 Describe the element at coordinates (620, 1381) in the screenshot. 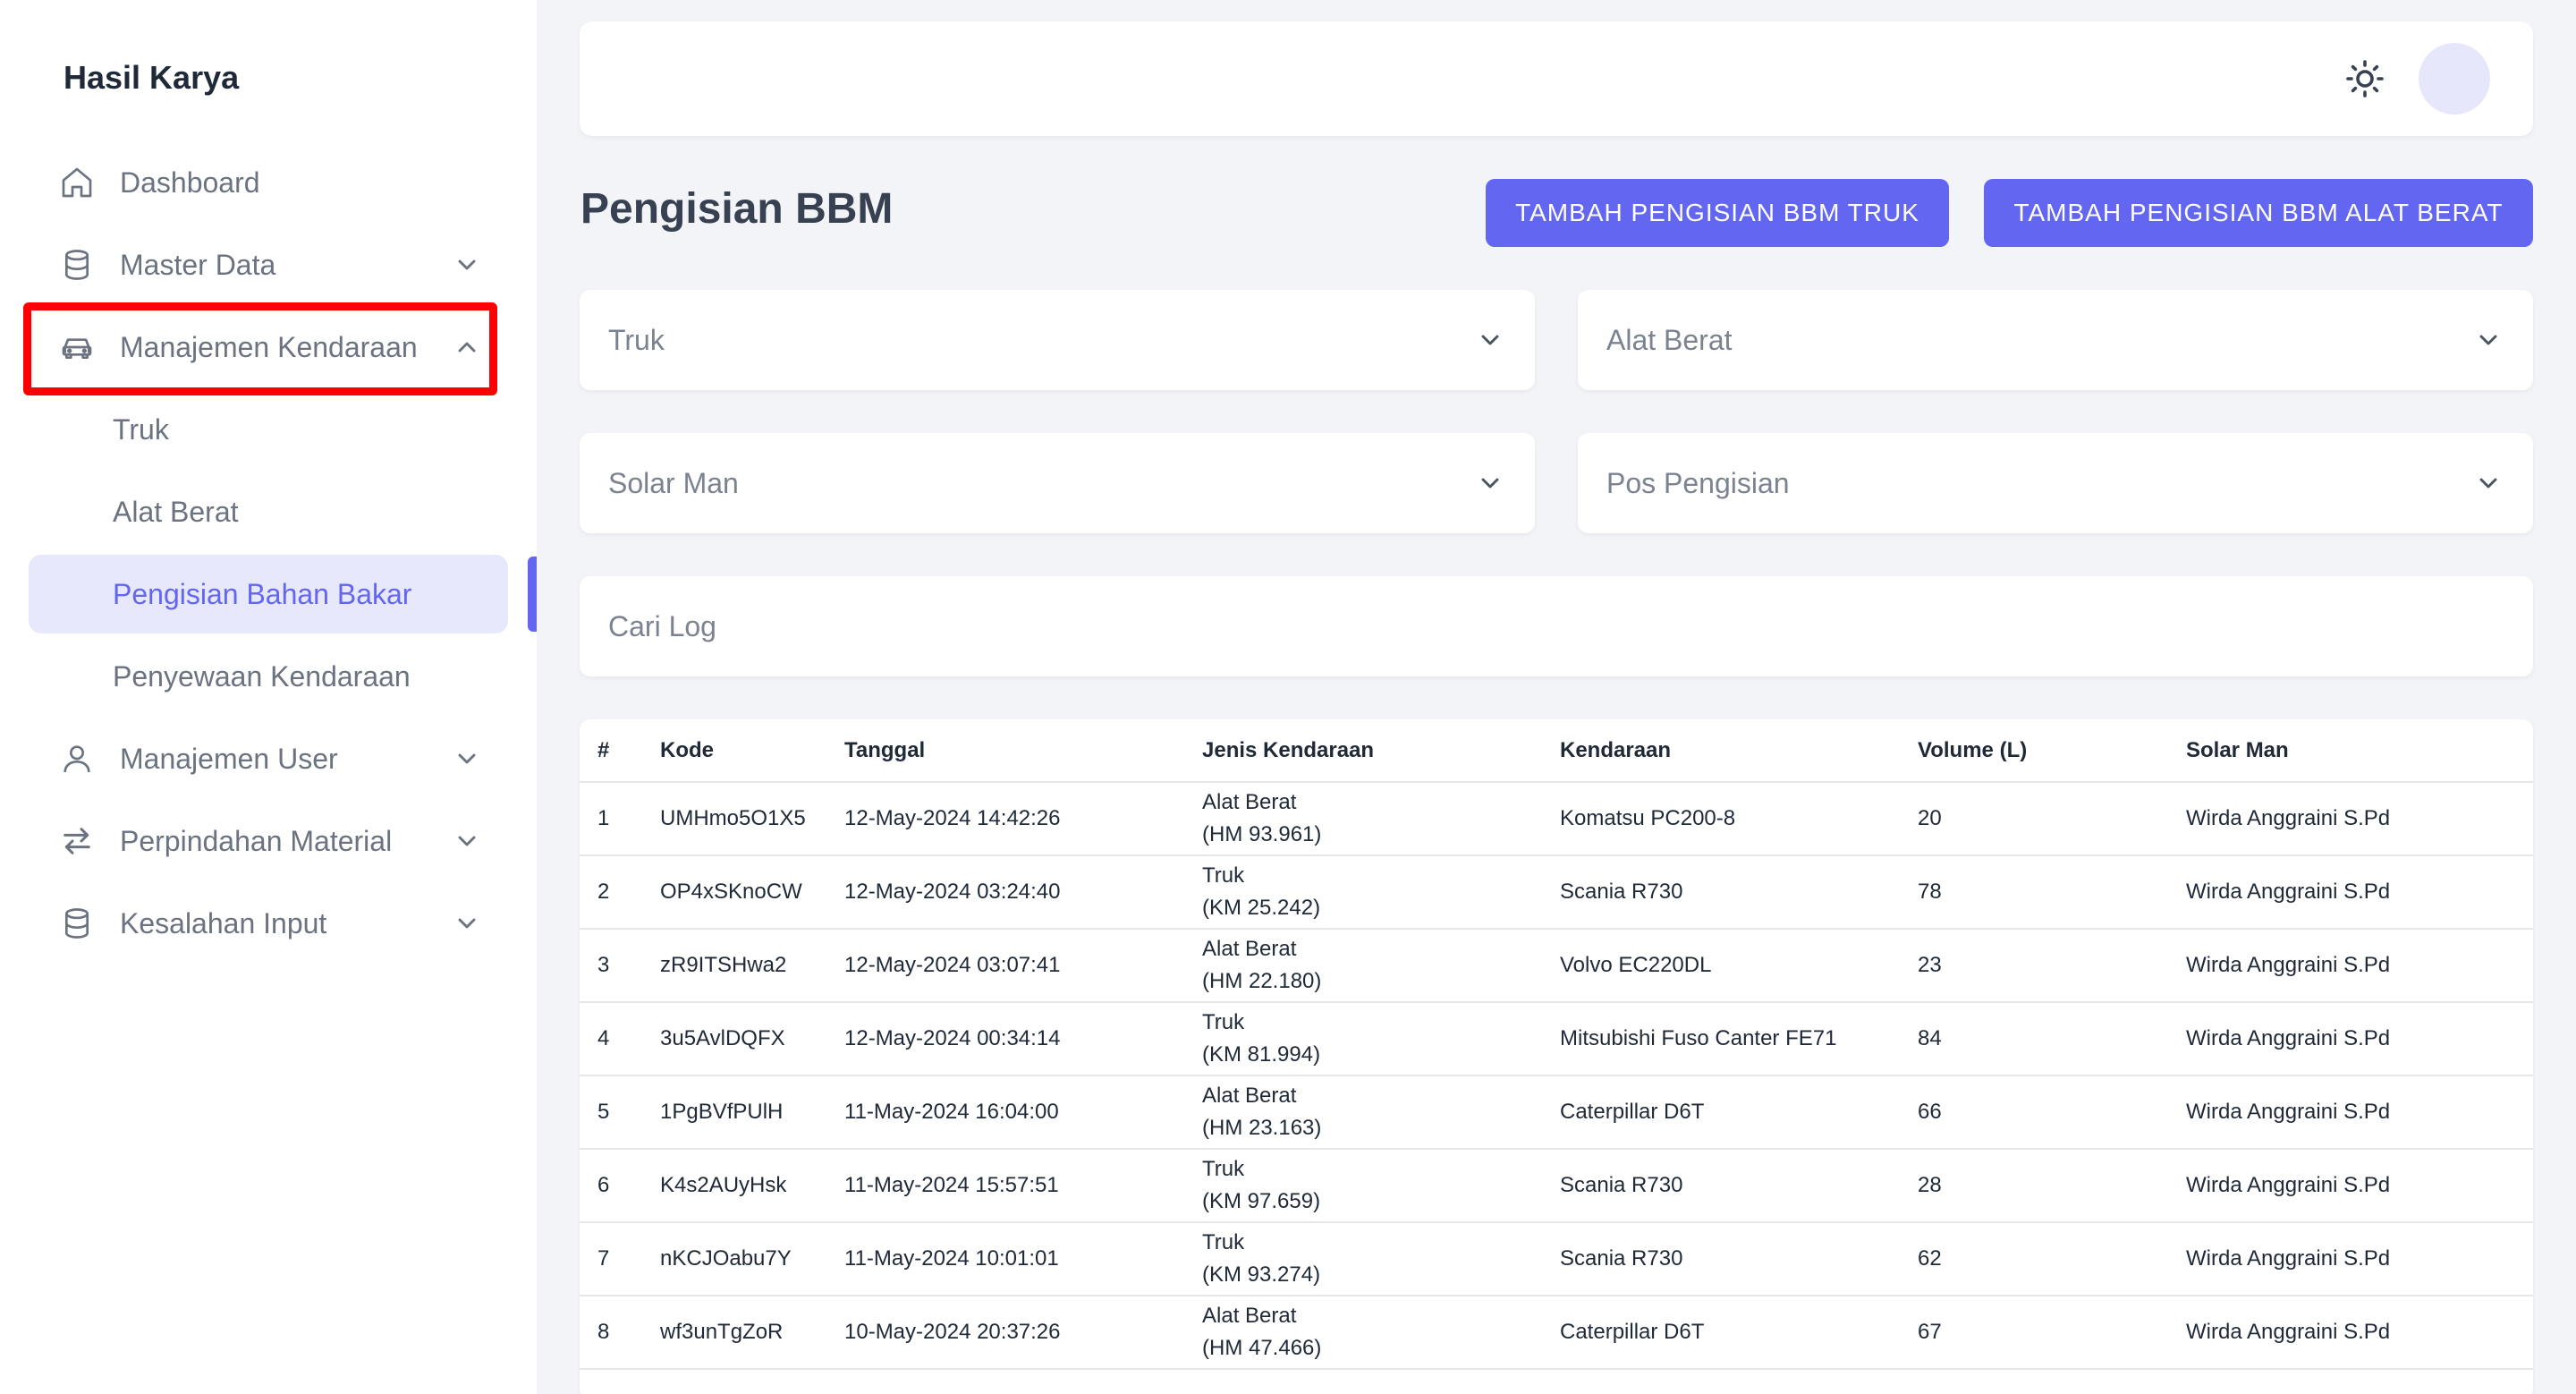

I see `row-number` at that location.